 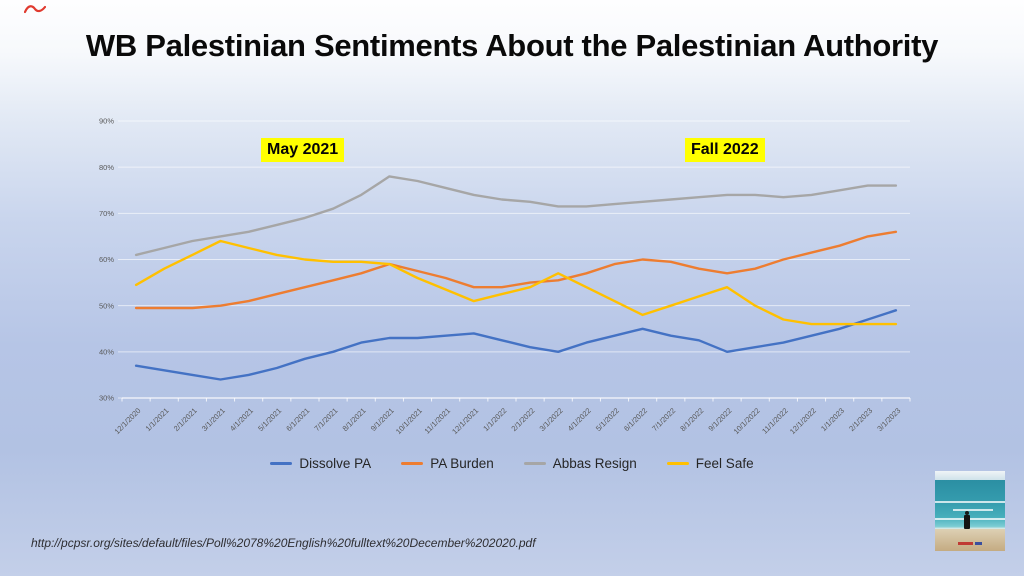 I want to click on x-tick-label: 2/1/2021, so click(x=185, y=419).